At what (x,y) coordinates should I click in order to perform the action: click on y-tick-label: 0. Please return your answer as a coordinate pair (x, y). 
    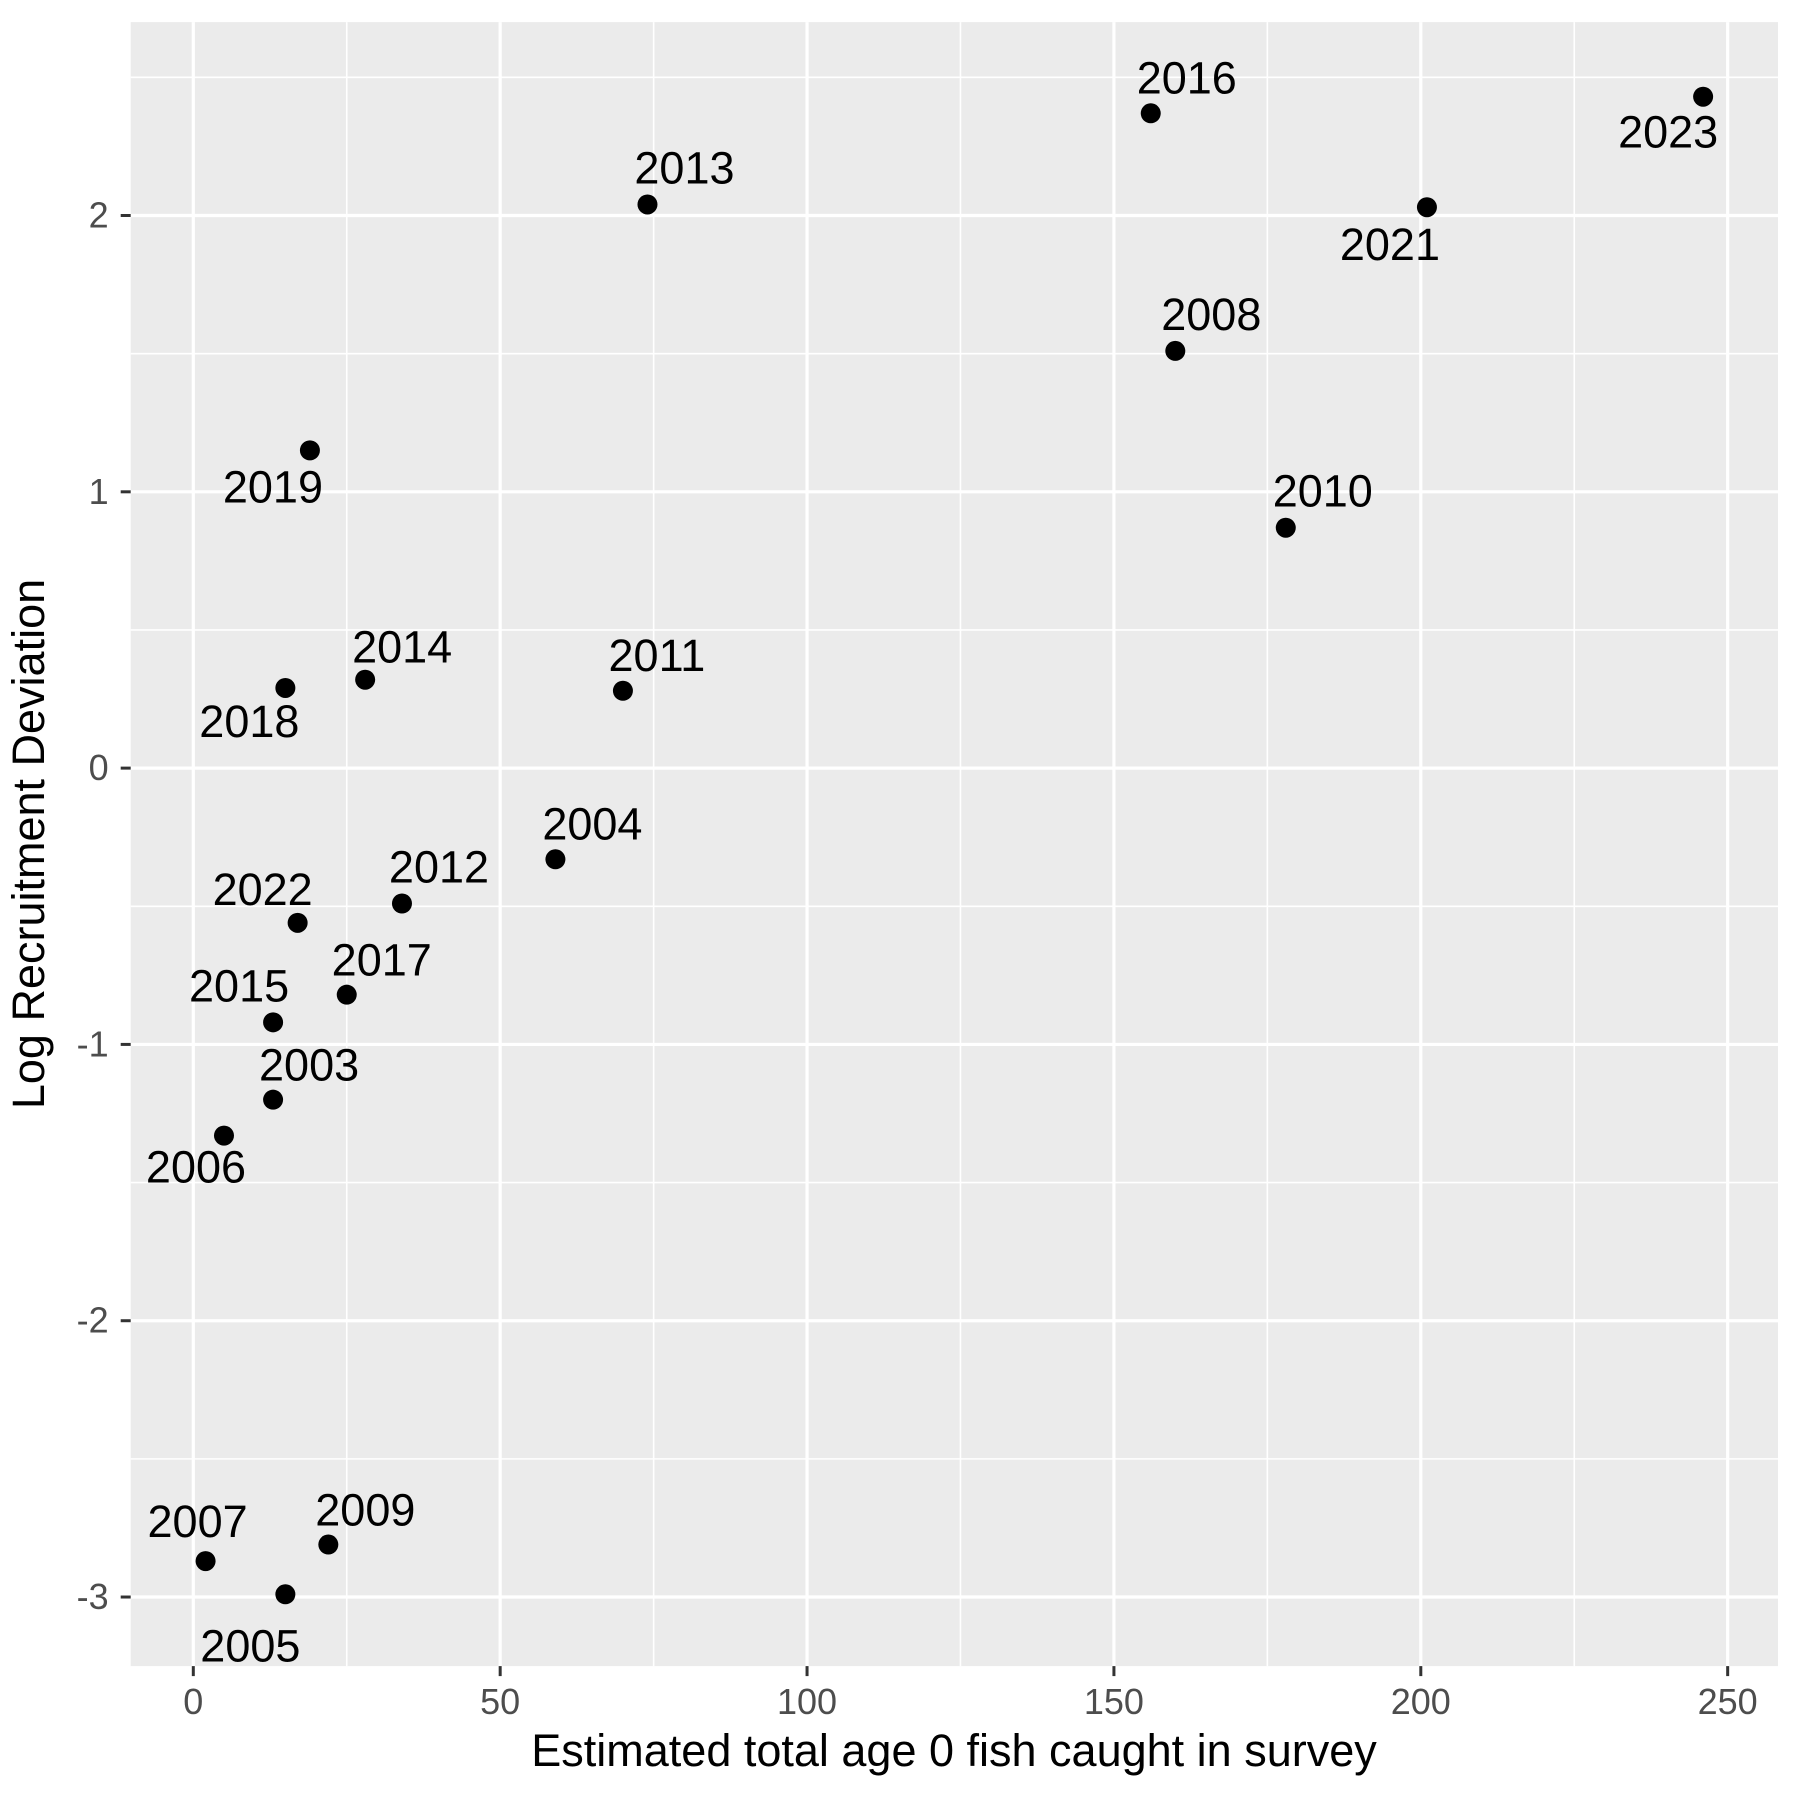
    Looking at the image, I should click on (99, 767).